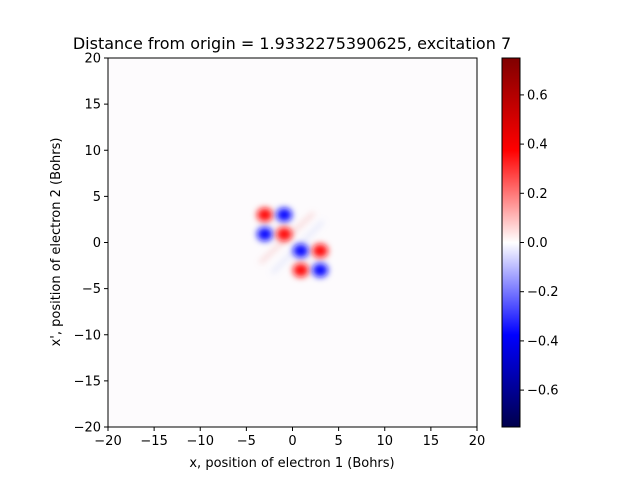  Describe the element at coordinates (543, 391) in the screenshot. I see `colorbar-tick-label: −0.6` at that location.